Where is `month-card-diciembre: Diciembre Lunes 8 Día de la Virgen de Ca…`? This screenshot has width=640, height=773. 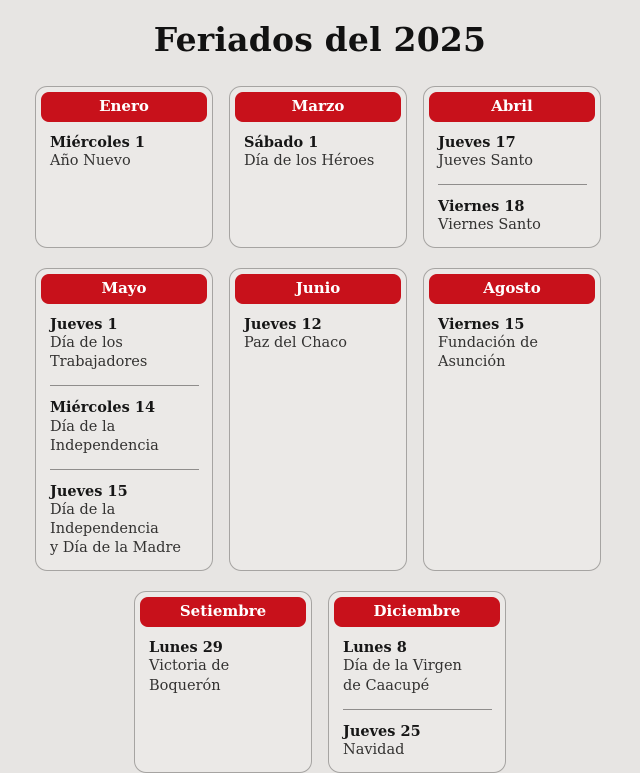
month-card-diciembre: Diciembre Lunes 8 Día de la Virgen de Ca… is located at coordinates (417, 682).